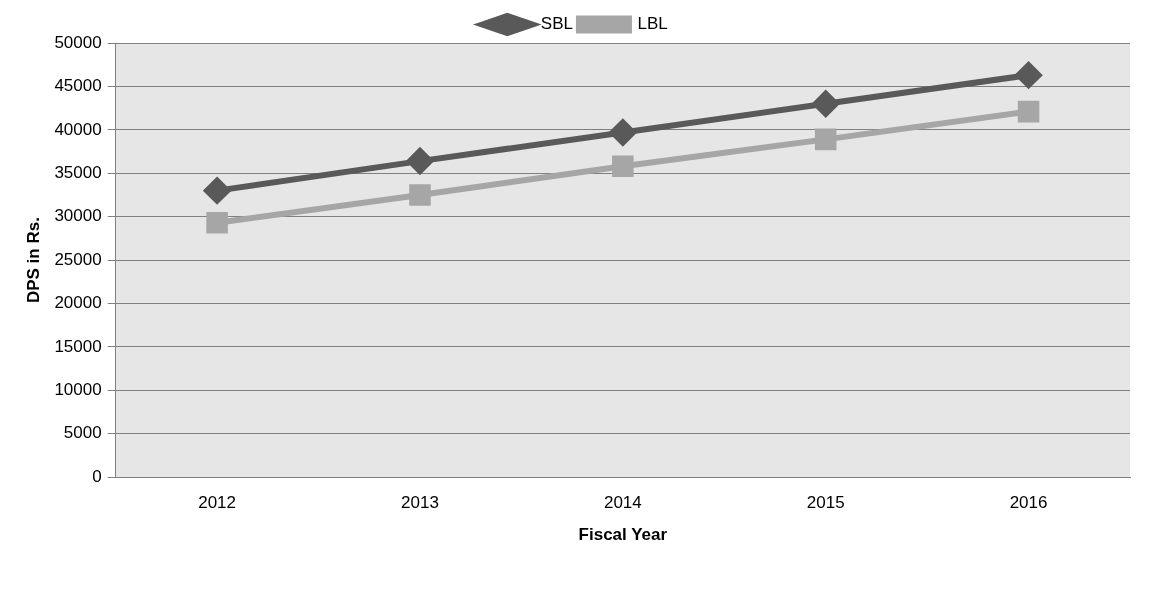  I want to click on y-tick-label: 20000, so click(78, 303).